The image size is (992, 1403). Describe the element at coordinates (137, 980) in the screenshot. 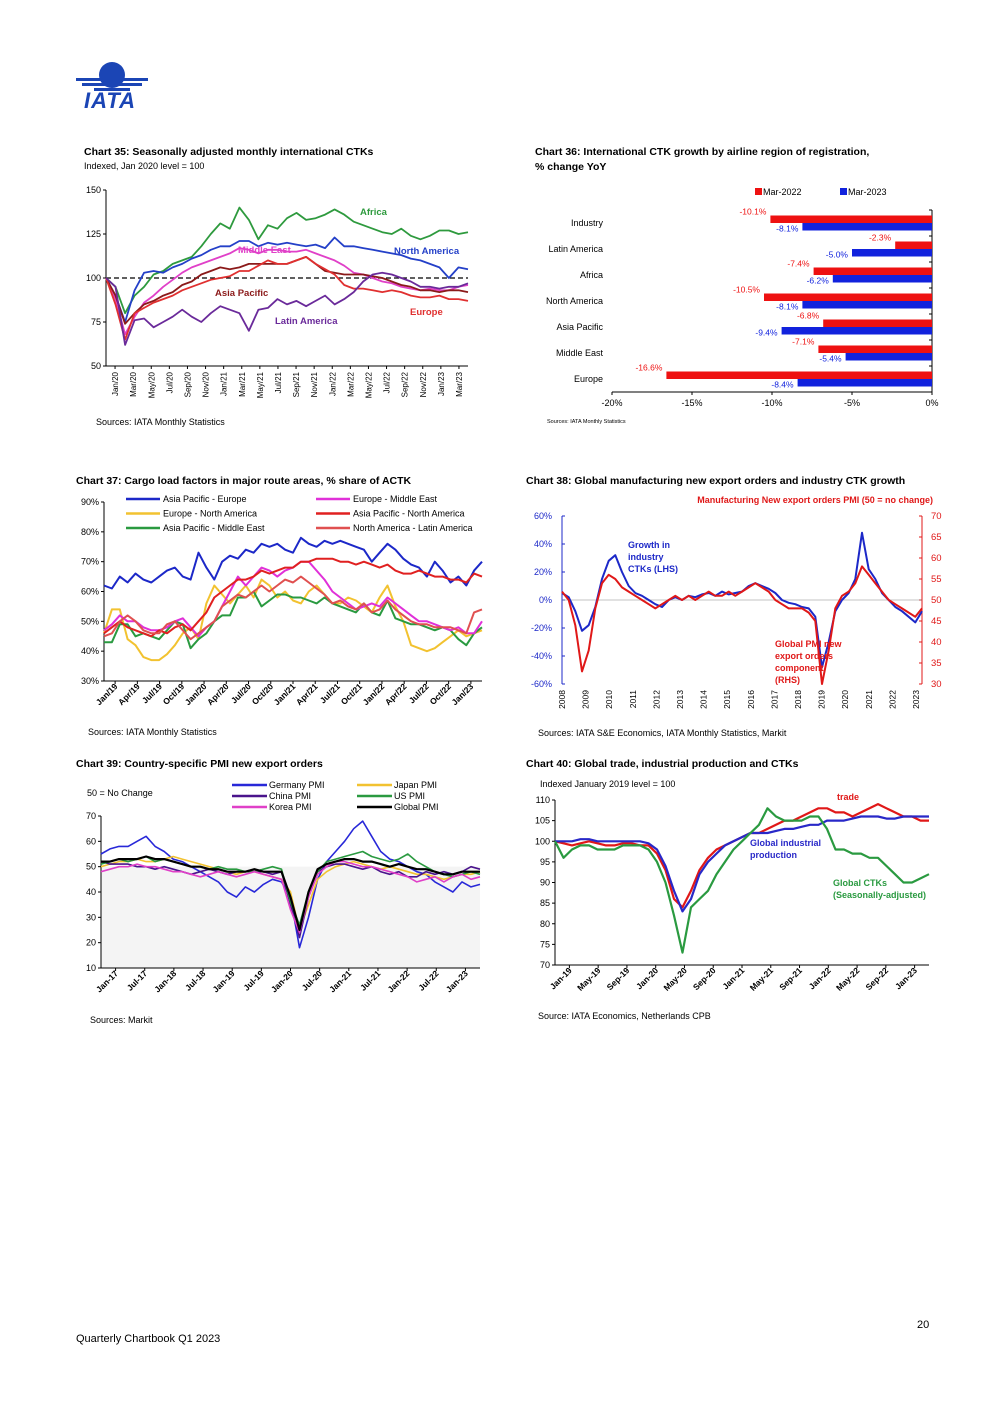

I see `x-tick-label: Jul-17` at that location.